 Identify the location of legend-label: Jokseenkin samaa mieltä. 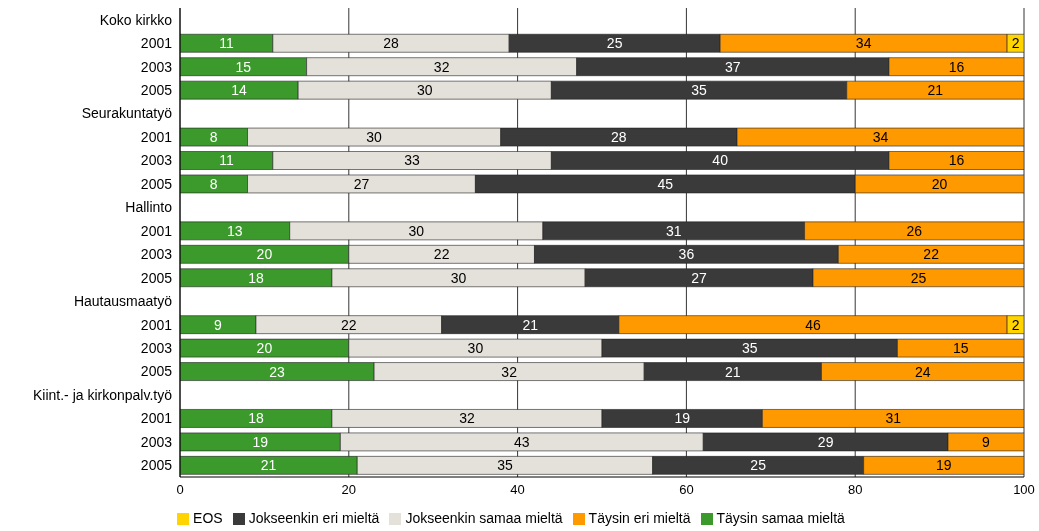
(484, 518).